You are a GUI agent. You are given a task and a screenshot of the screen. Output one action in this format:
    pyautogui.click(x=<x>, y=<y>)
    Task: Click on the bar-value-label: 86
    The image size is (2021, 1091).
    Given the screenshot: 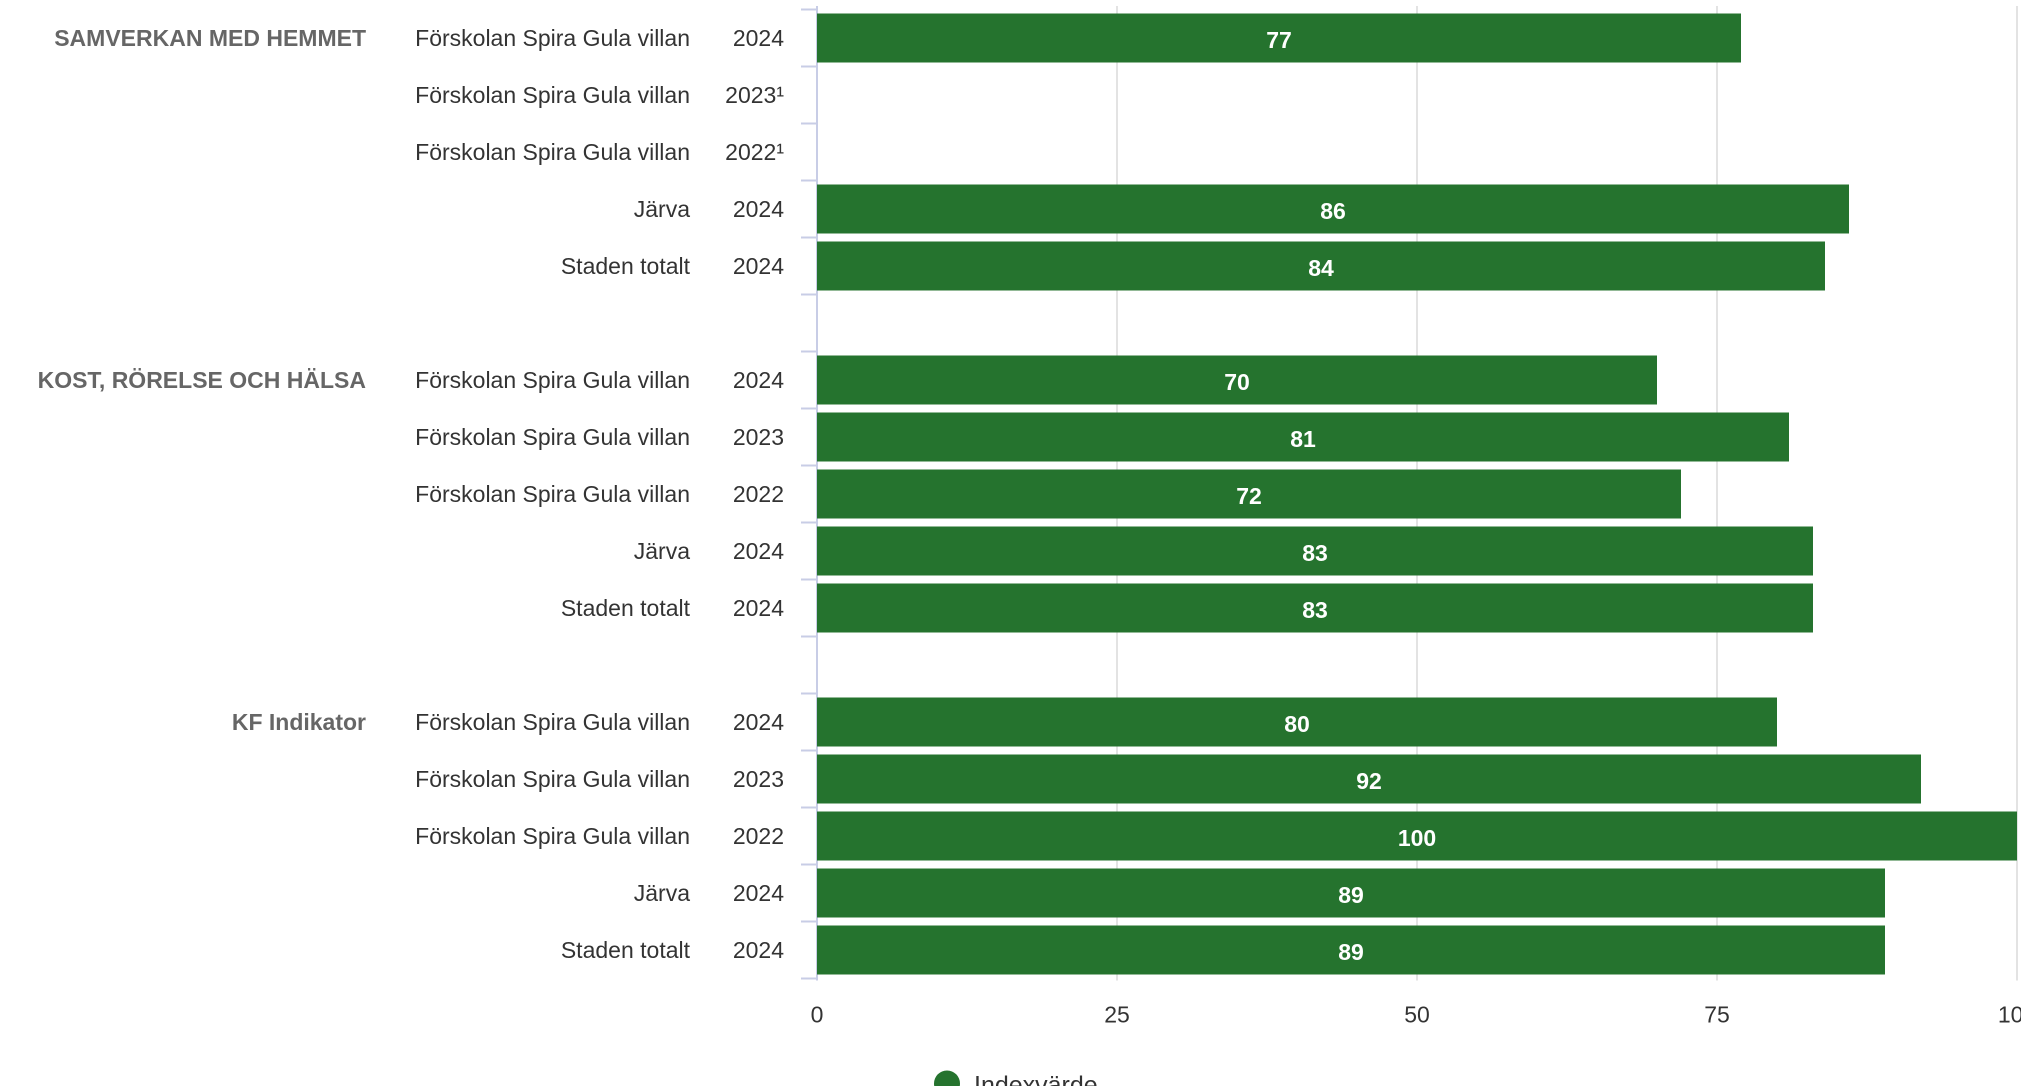 What is the action you would take?
    pyautogui.click(x=1333, y=211)
    